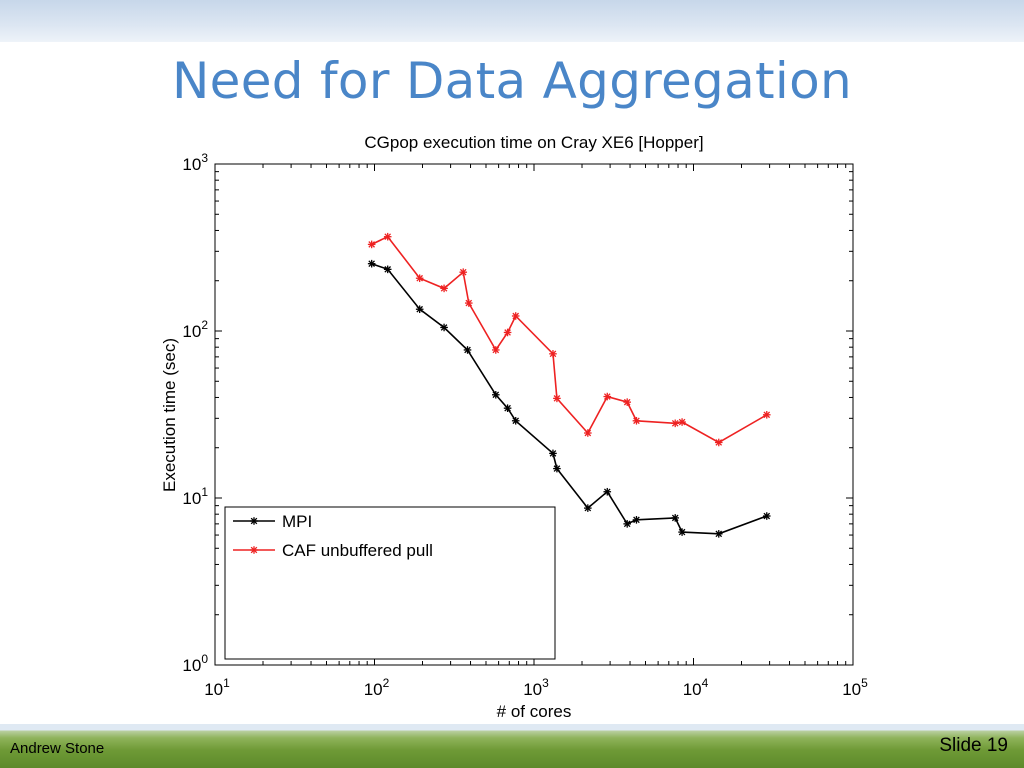  Describe the element at coordinates (534, 711) in the screenshot. I see `x-axis-label: # of cores` at that location.